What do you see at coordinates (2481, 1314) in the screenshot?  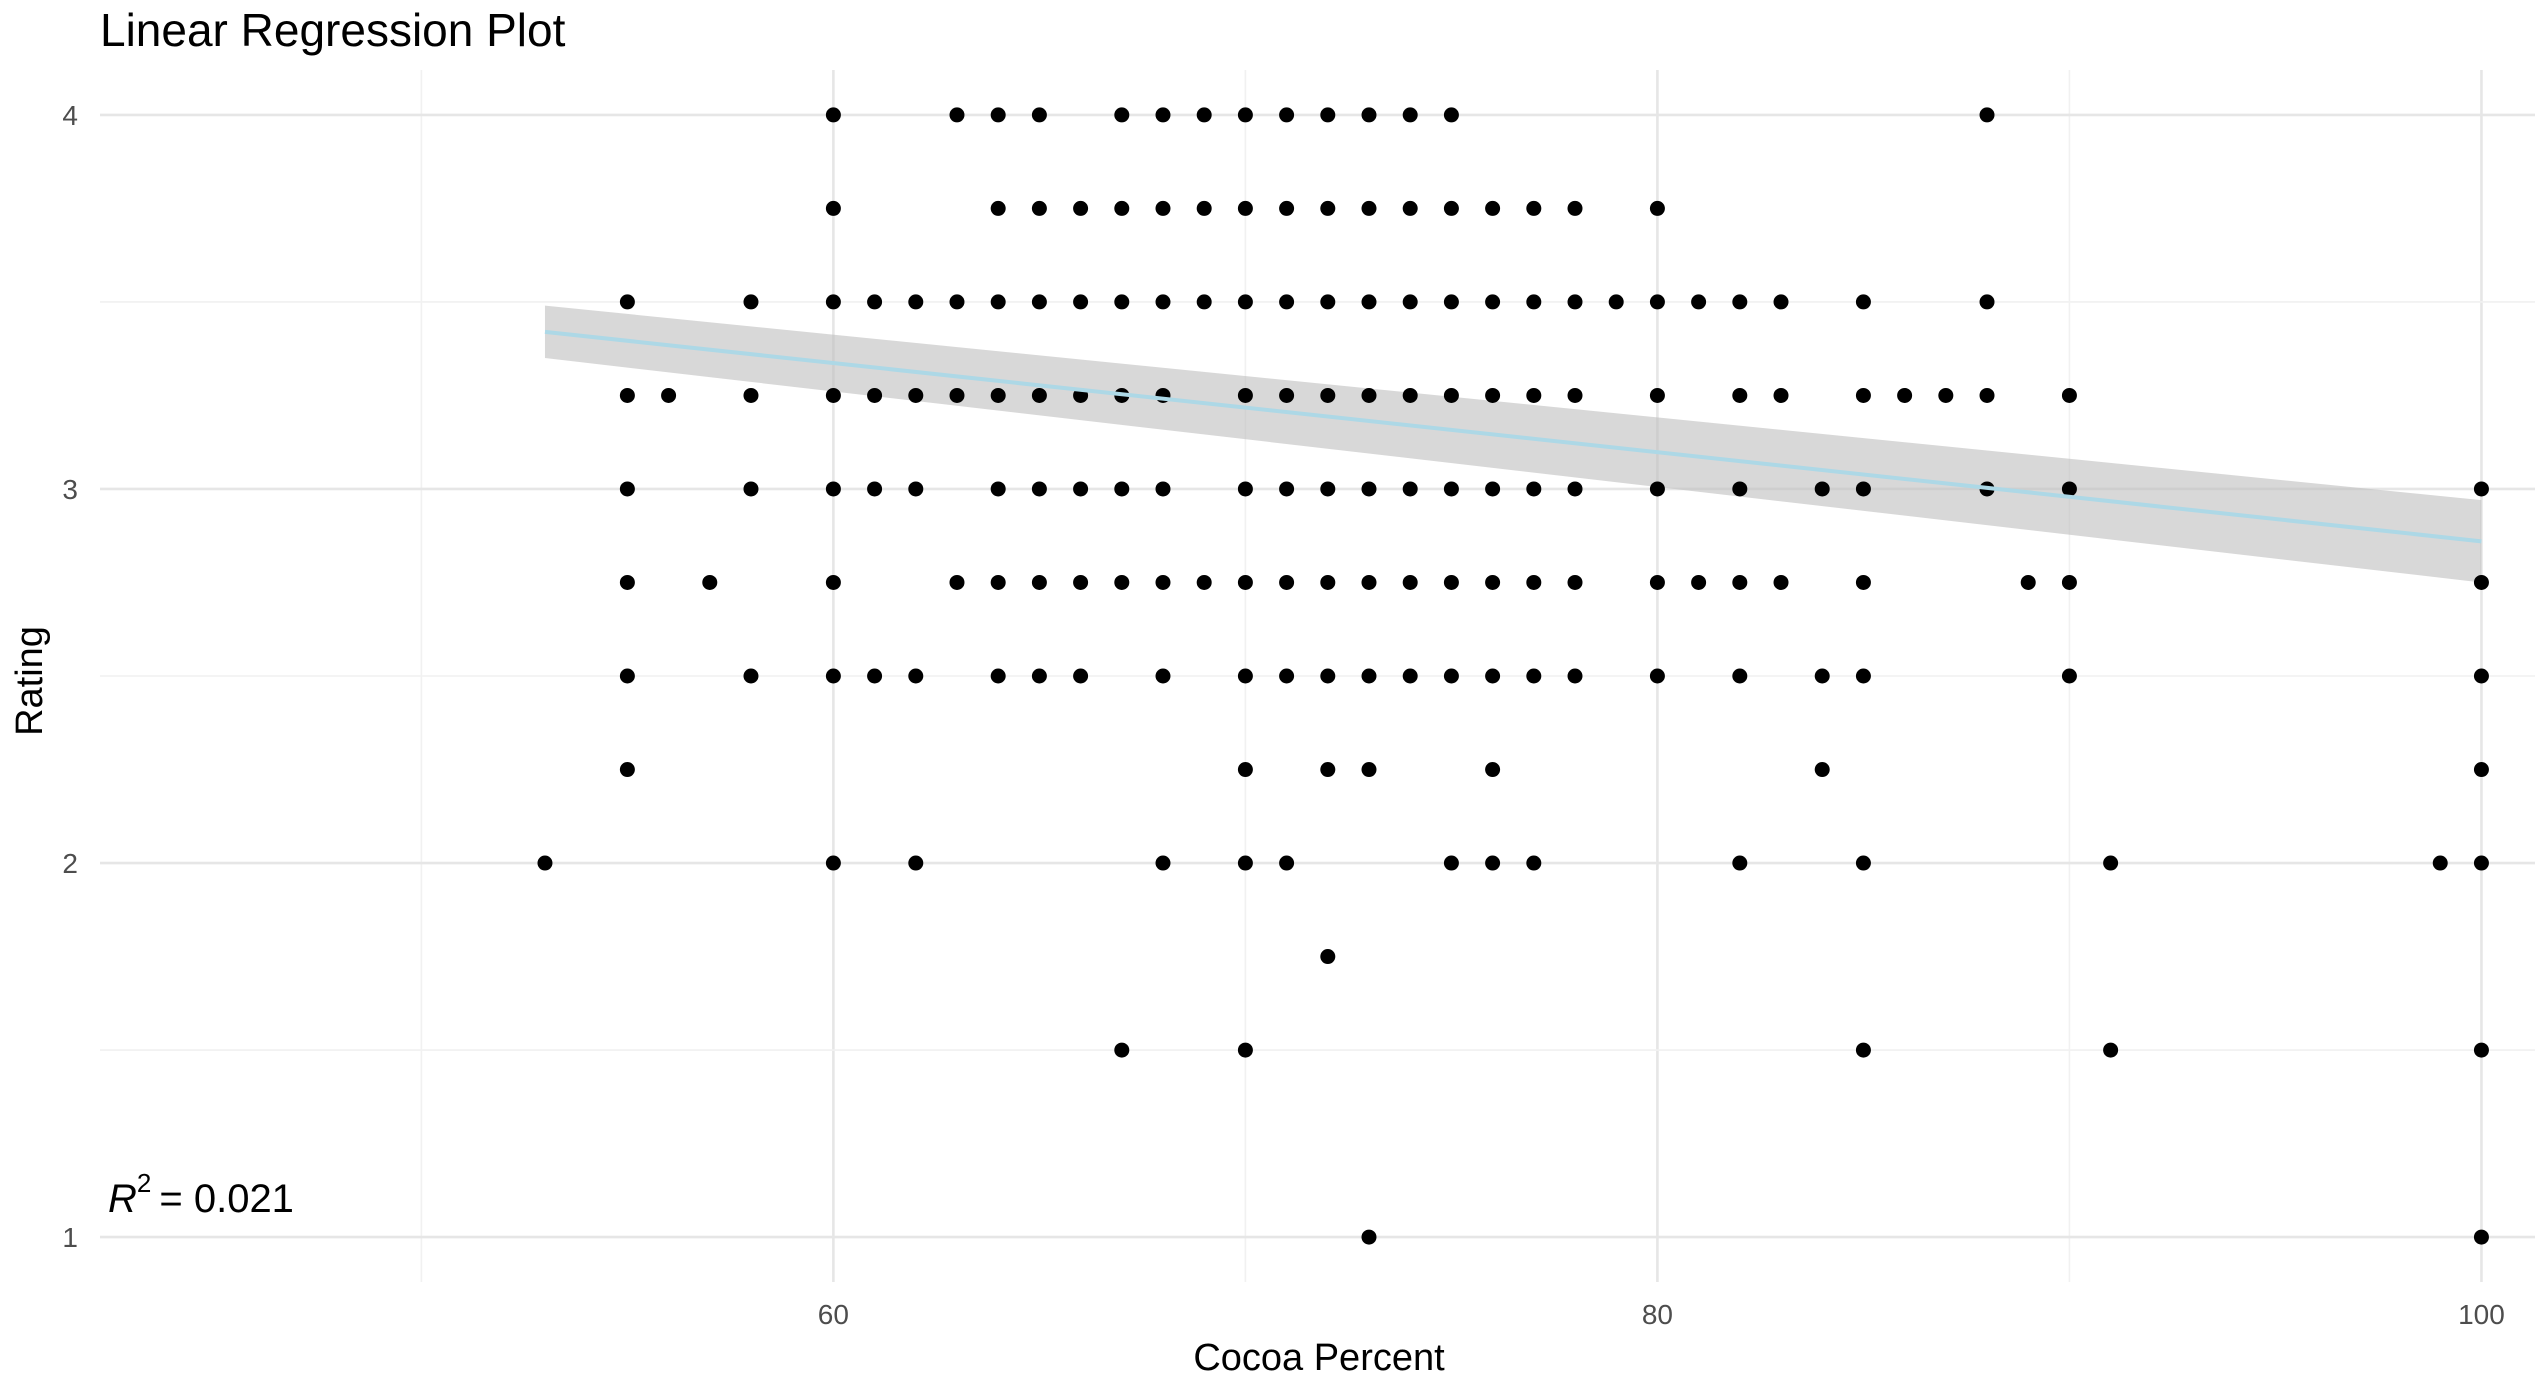 I see `x-tick-label: 100` at bounding box center [2481, 1314].